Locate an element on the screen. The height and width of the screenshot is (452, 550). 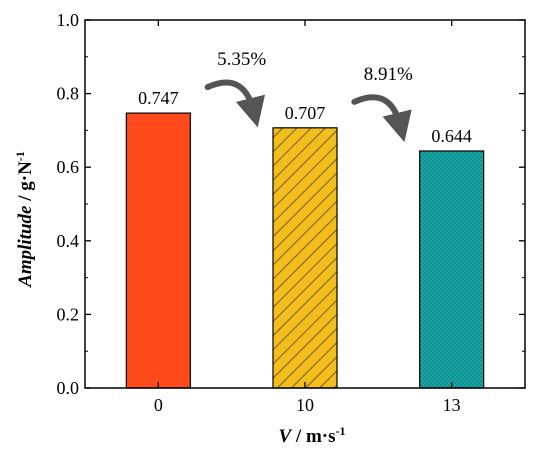
data-label: 0.644 is located at coordinates (451, 136).